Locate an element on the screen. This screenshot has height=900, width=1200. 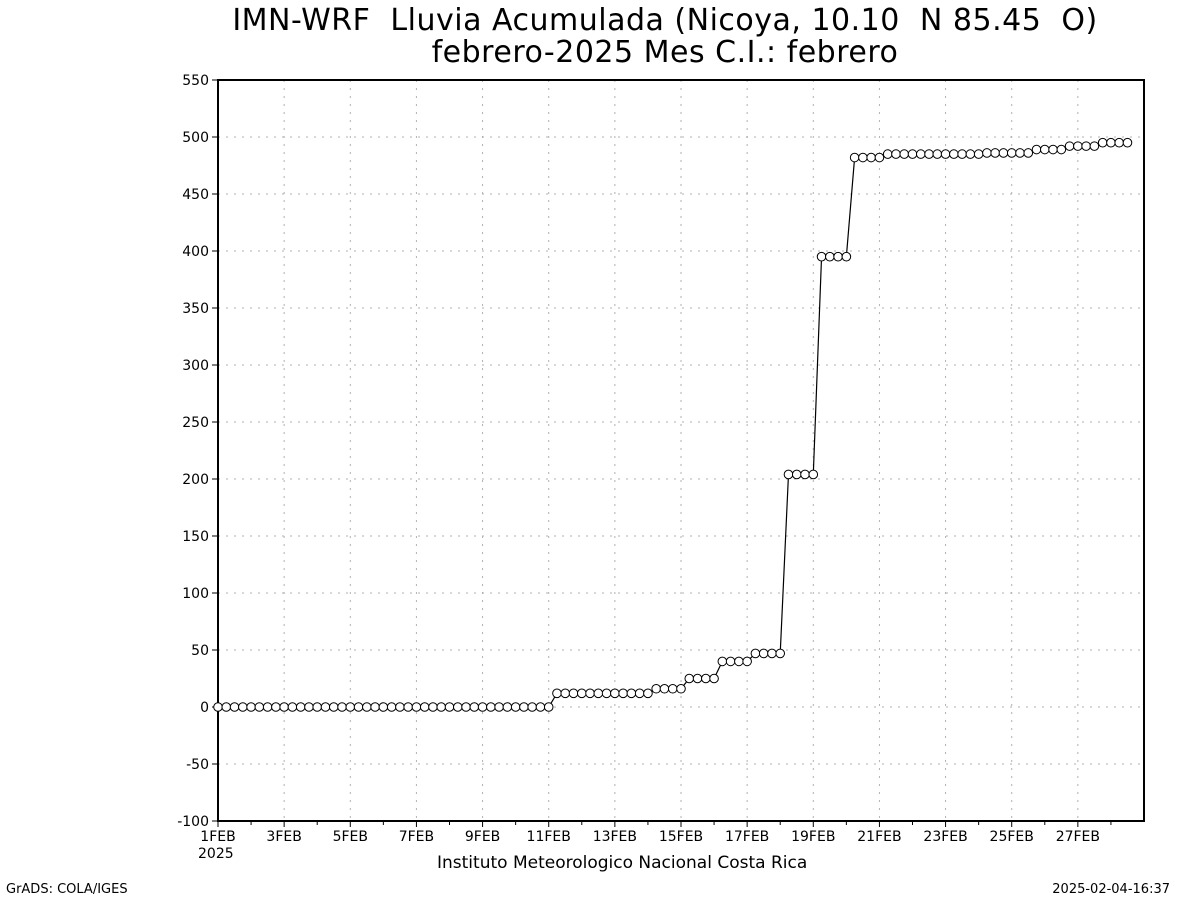
x-tick-label: 17FEB is located at coordinates (747, 837).